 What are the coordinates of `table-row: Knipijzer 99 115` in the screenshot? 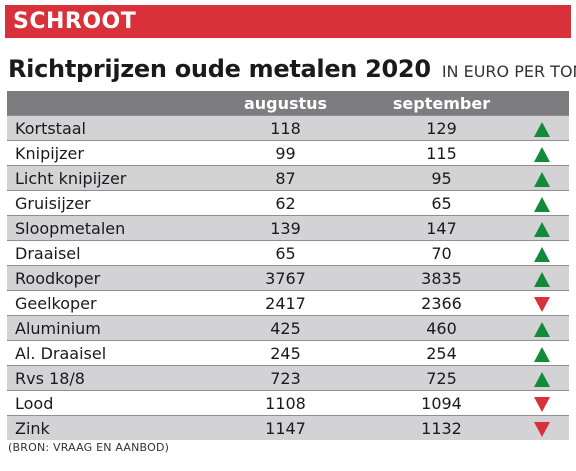 It's located at (288, 153).